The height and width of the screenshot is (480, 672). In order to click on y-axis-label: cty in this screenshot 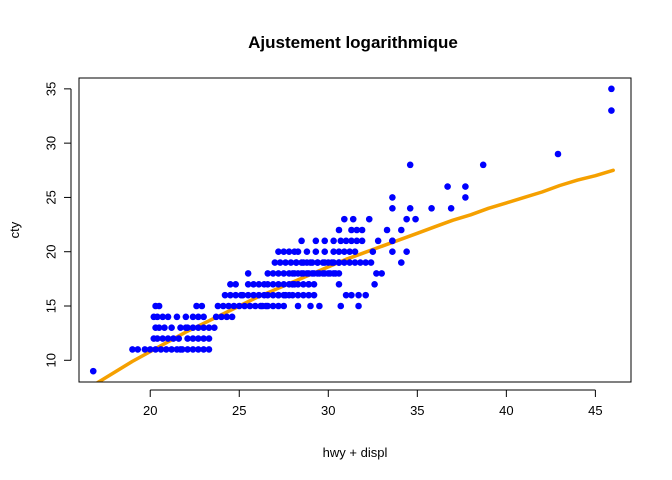, I will do `click(14, 229)`.